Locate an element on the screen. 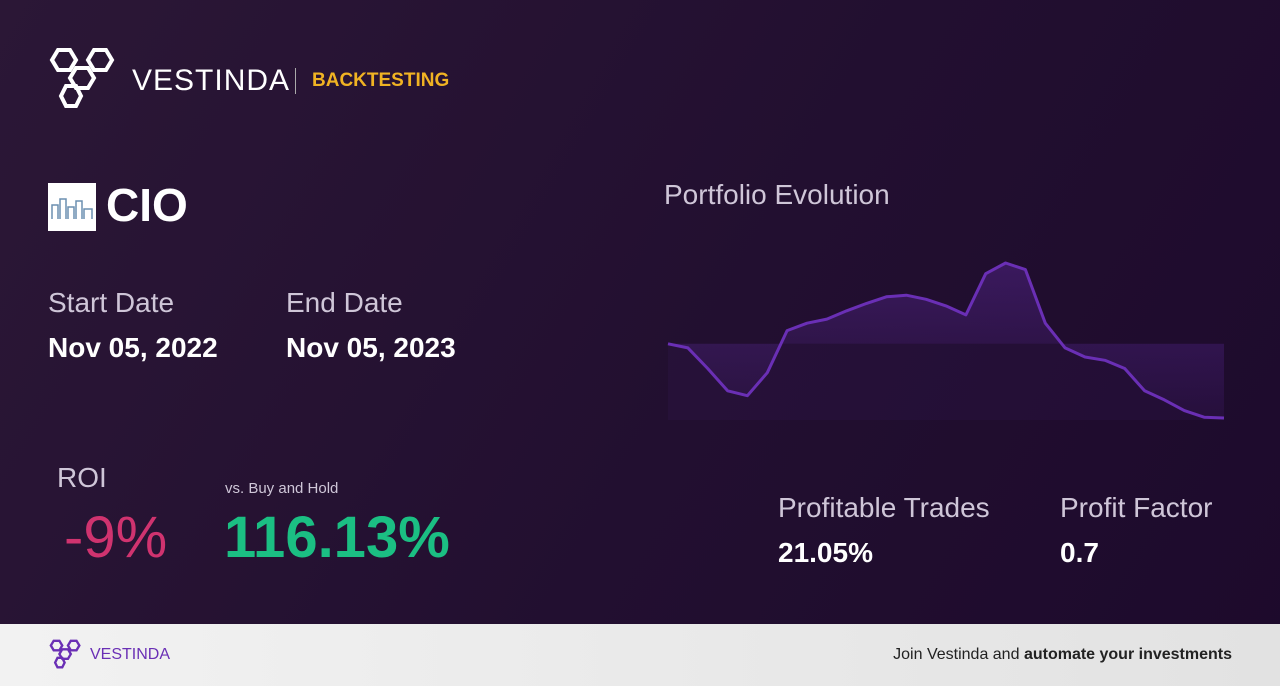  buy-hold-label: vs. Buy and Hold is located at coordinates (282, 488).